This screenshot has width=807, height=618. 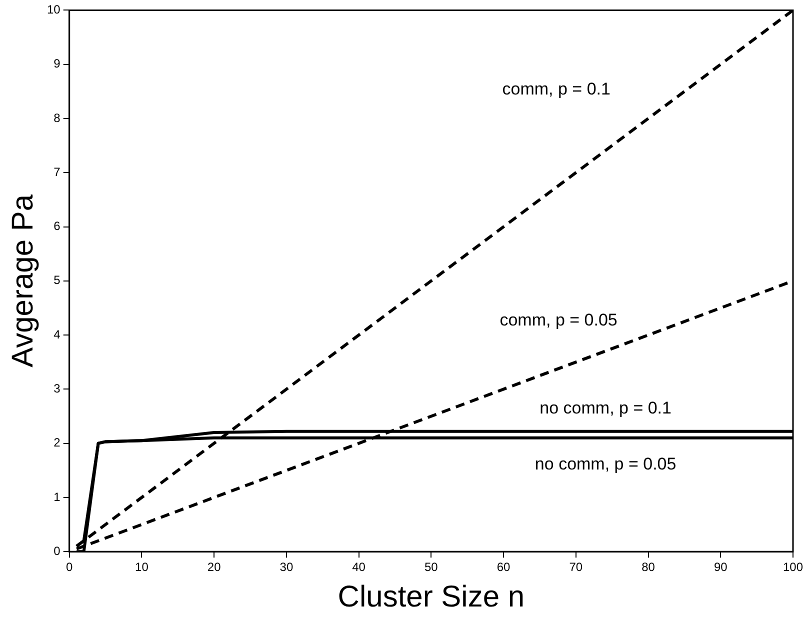 What do you see at coordinates (53, 9) in the screenshot?
I see `y-tick-label: 10` at bounding box center [53, 9].